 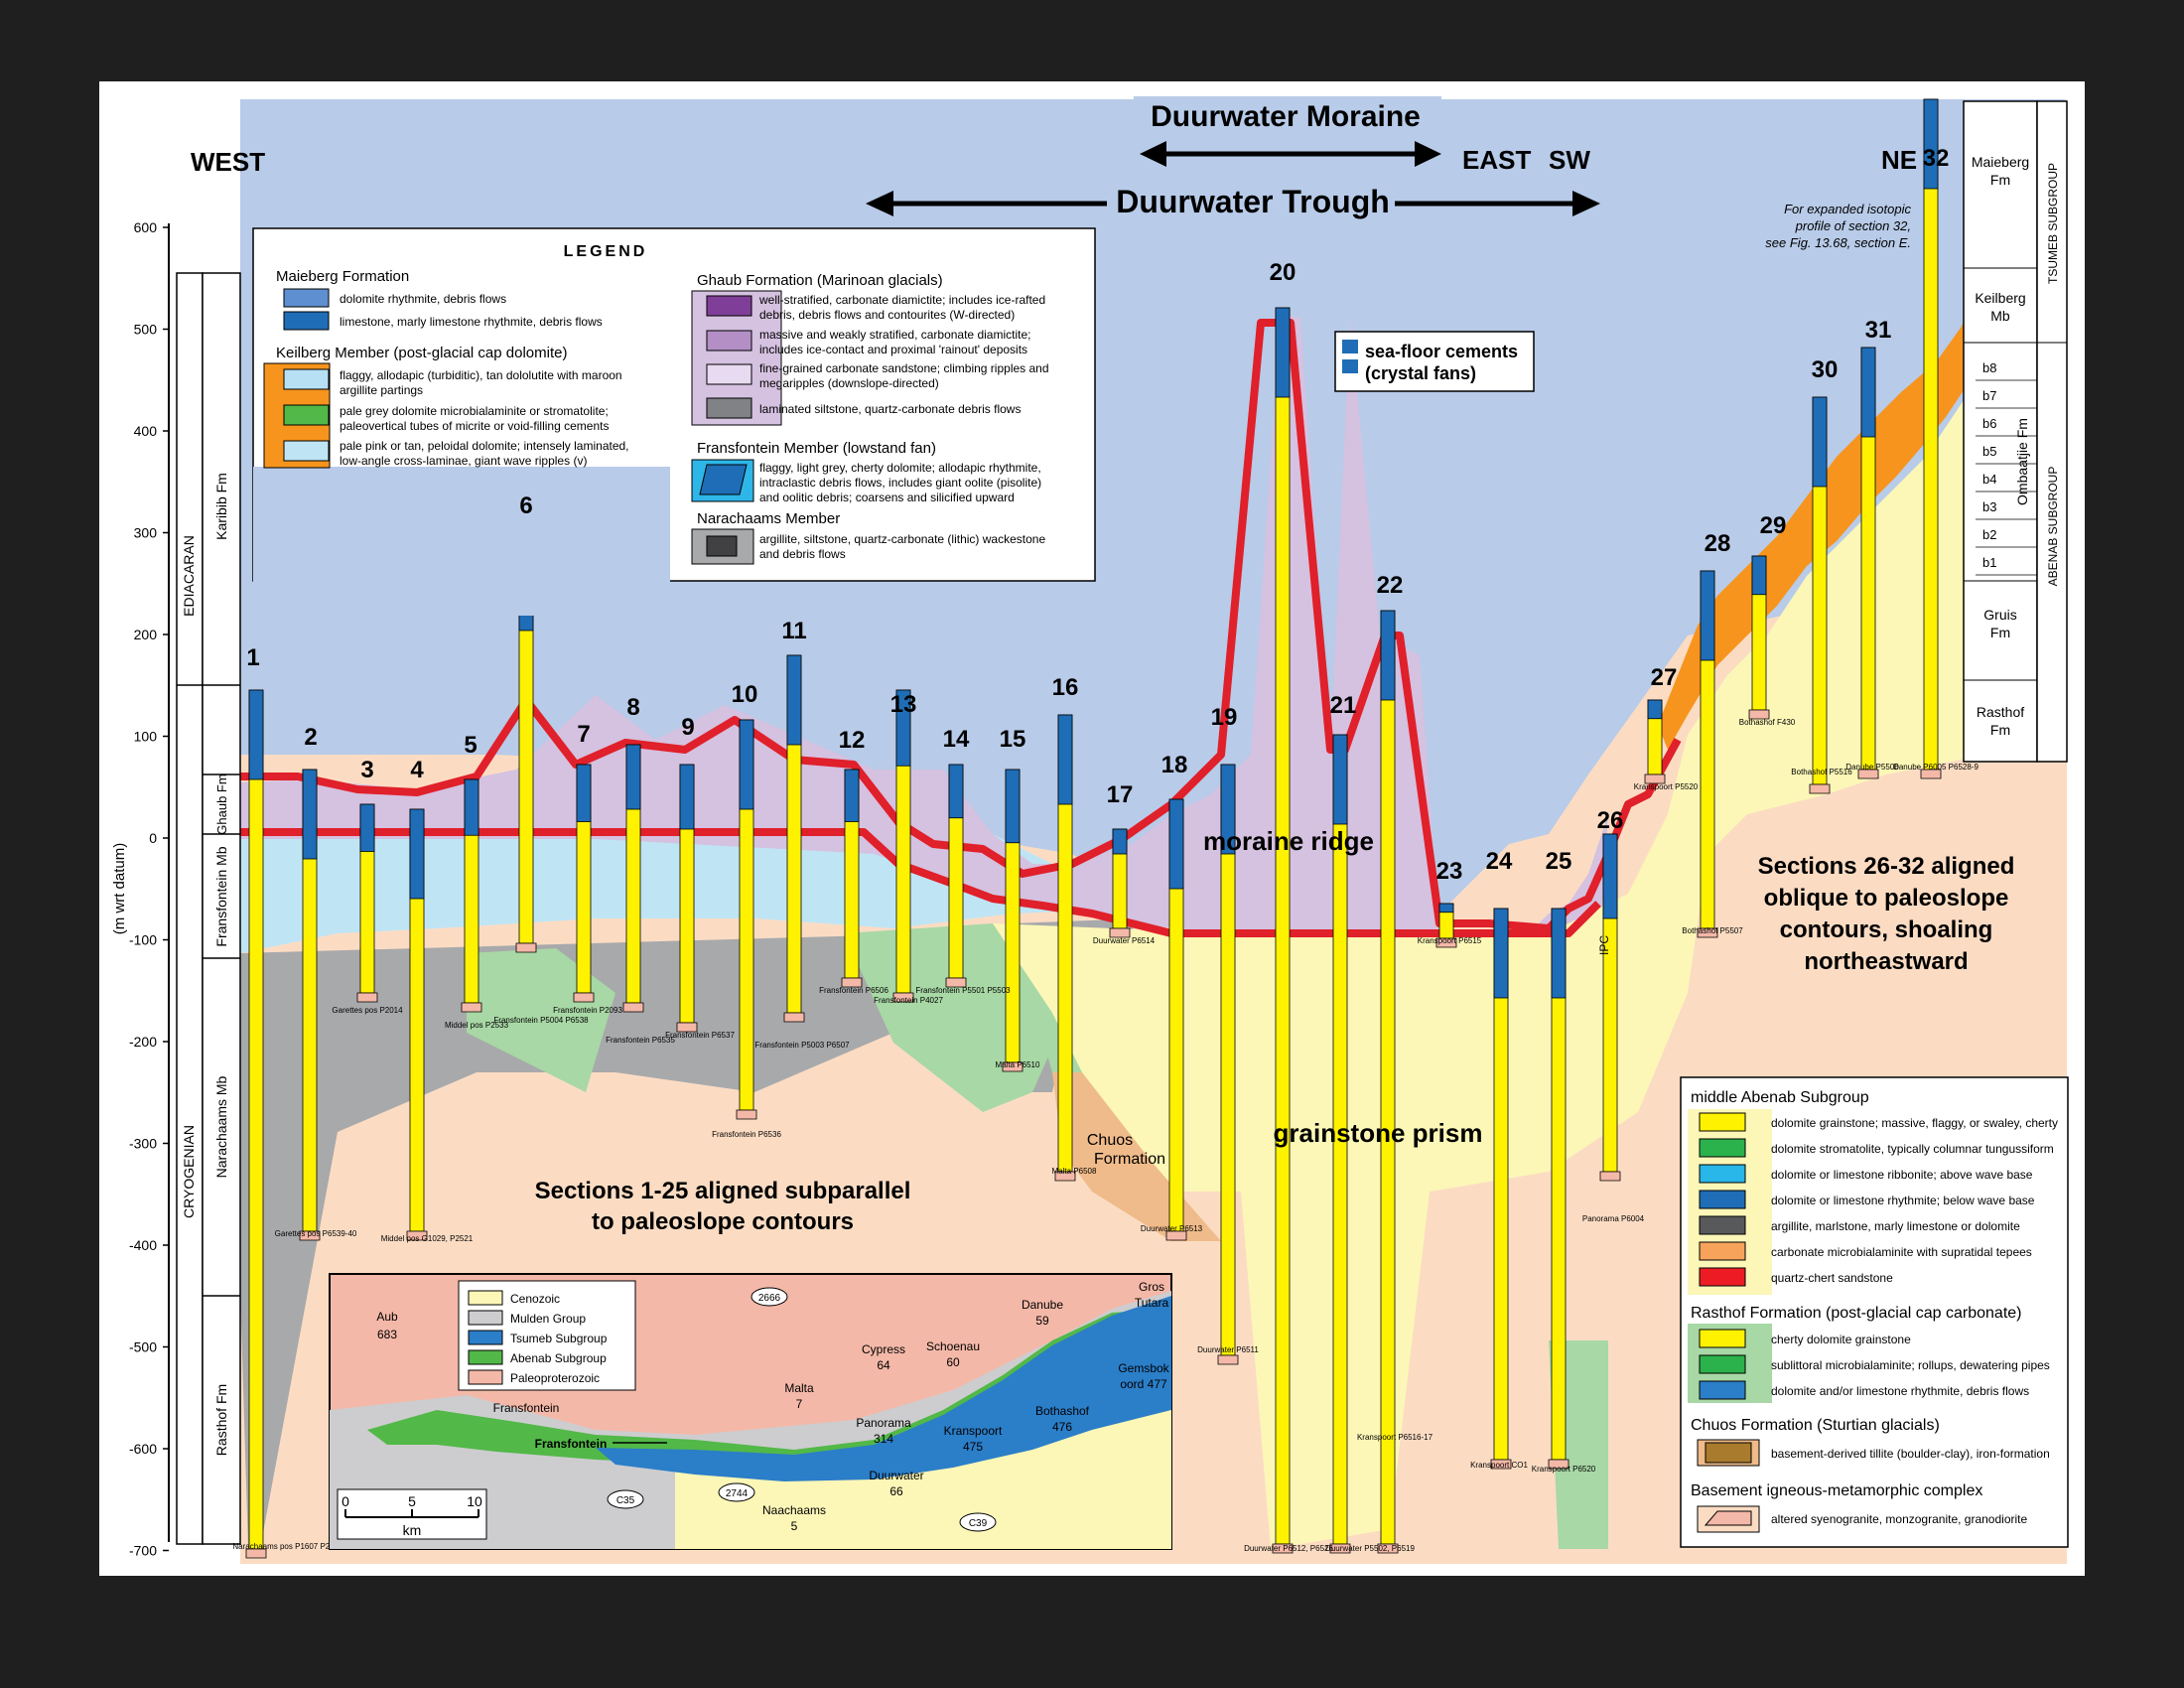 I want to click on right-maieberg-1: Maieberg, so click(x=2000, y=162).